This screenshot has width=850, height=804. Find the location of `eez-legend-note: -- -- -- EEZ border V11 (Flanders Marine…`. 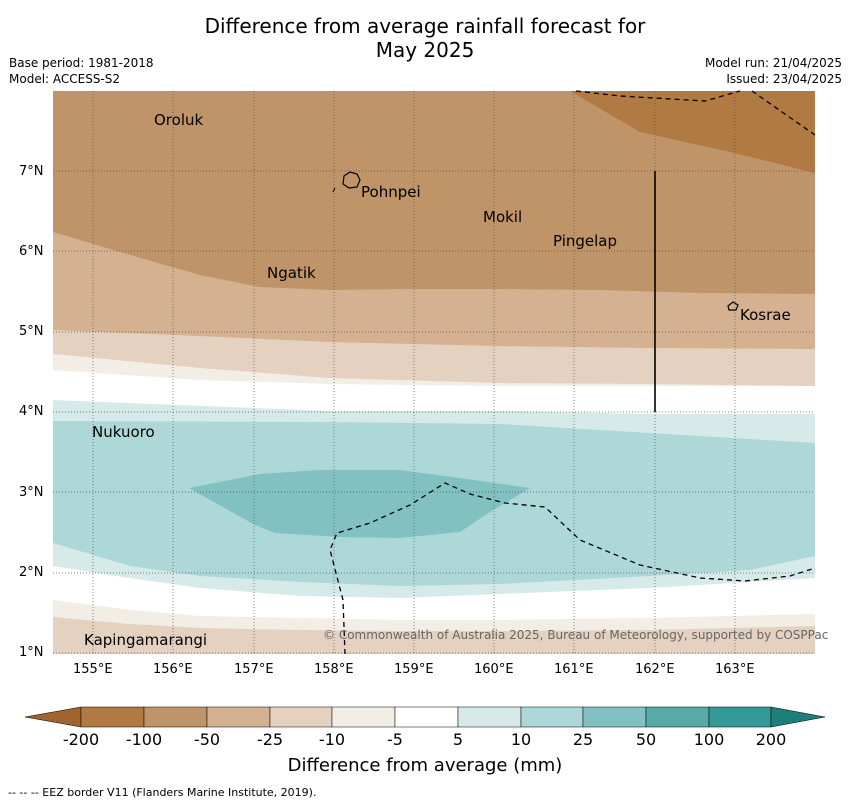

eez-legend-note: -- -- -- EEZ border V11 (Flanders Marine… is located at coordinates (162, 792).